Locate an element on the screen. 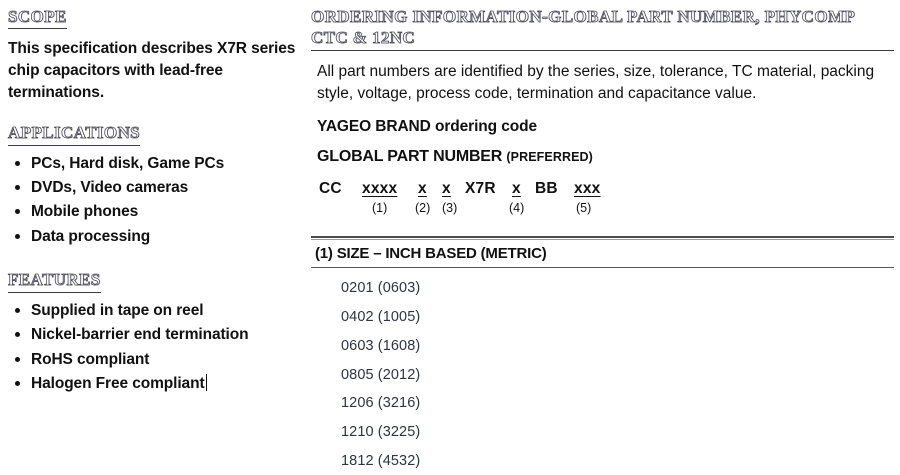 This screenshot has height=475, width=900. global-part-number-line: GLOBAL PART NUMBER (PREFERRED) is located at coordinates (605, 157).